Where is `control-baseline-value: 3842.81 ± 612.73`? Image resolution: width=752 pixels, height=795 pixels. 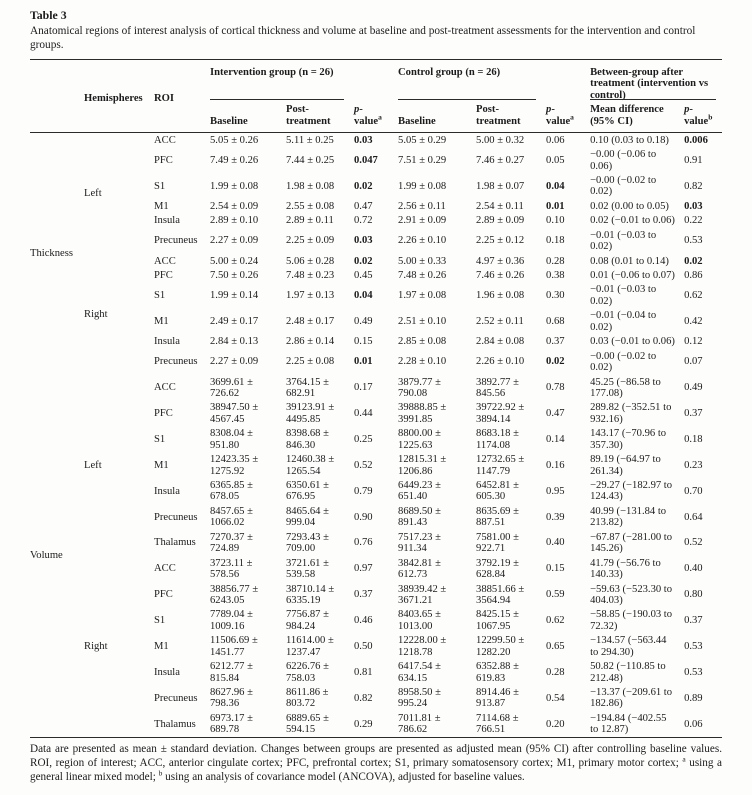
control-baseline-value: 3842.81 ± 612.73 is located at coordinates (419, 569).